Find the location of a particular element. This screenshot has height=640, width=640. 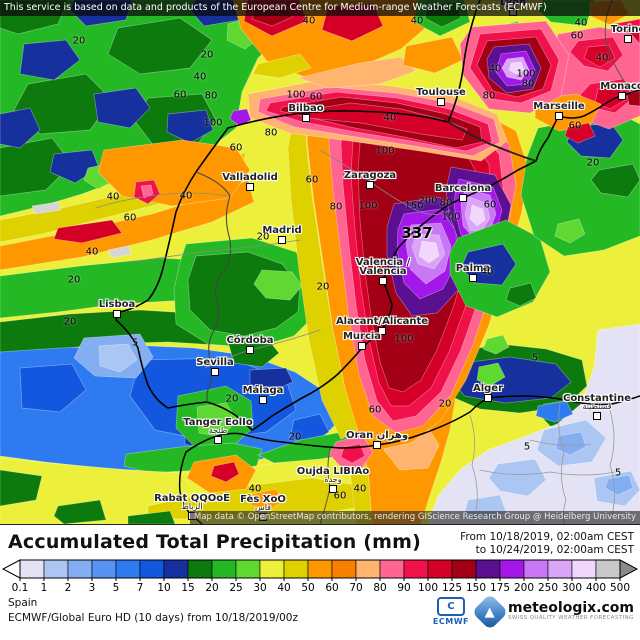

scale-tick-label: 250 is located at coordinates (548, 588).